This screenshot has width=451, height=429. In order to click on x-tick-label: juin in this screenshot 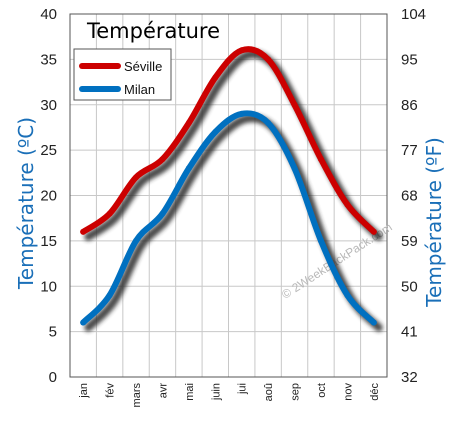, I will do `click(216, 392)`.